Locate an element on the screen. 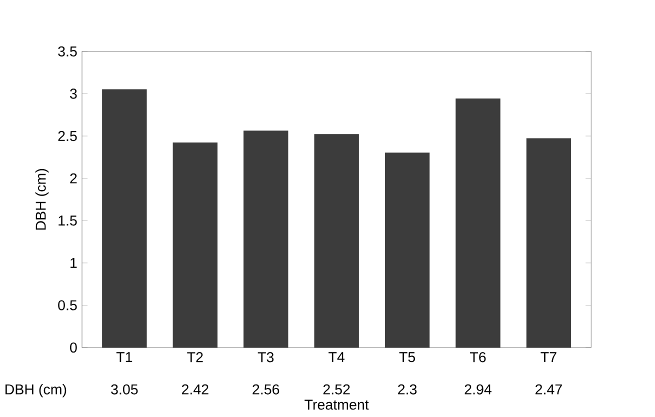  data-label: 2.47 is located at coordinates (549, 389).